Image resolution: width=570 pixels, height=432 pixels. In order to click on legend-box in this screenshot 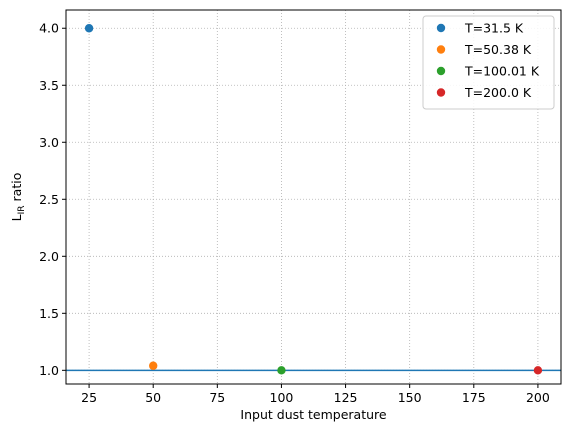, I will do `click(488, 62)`.